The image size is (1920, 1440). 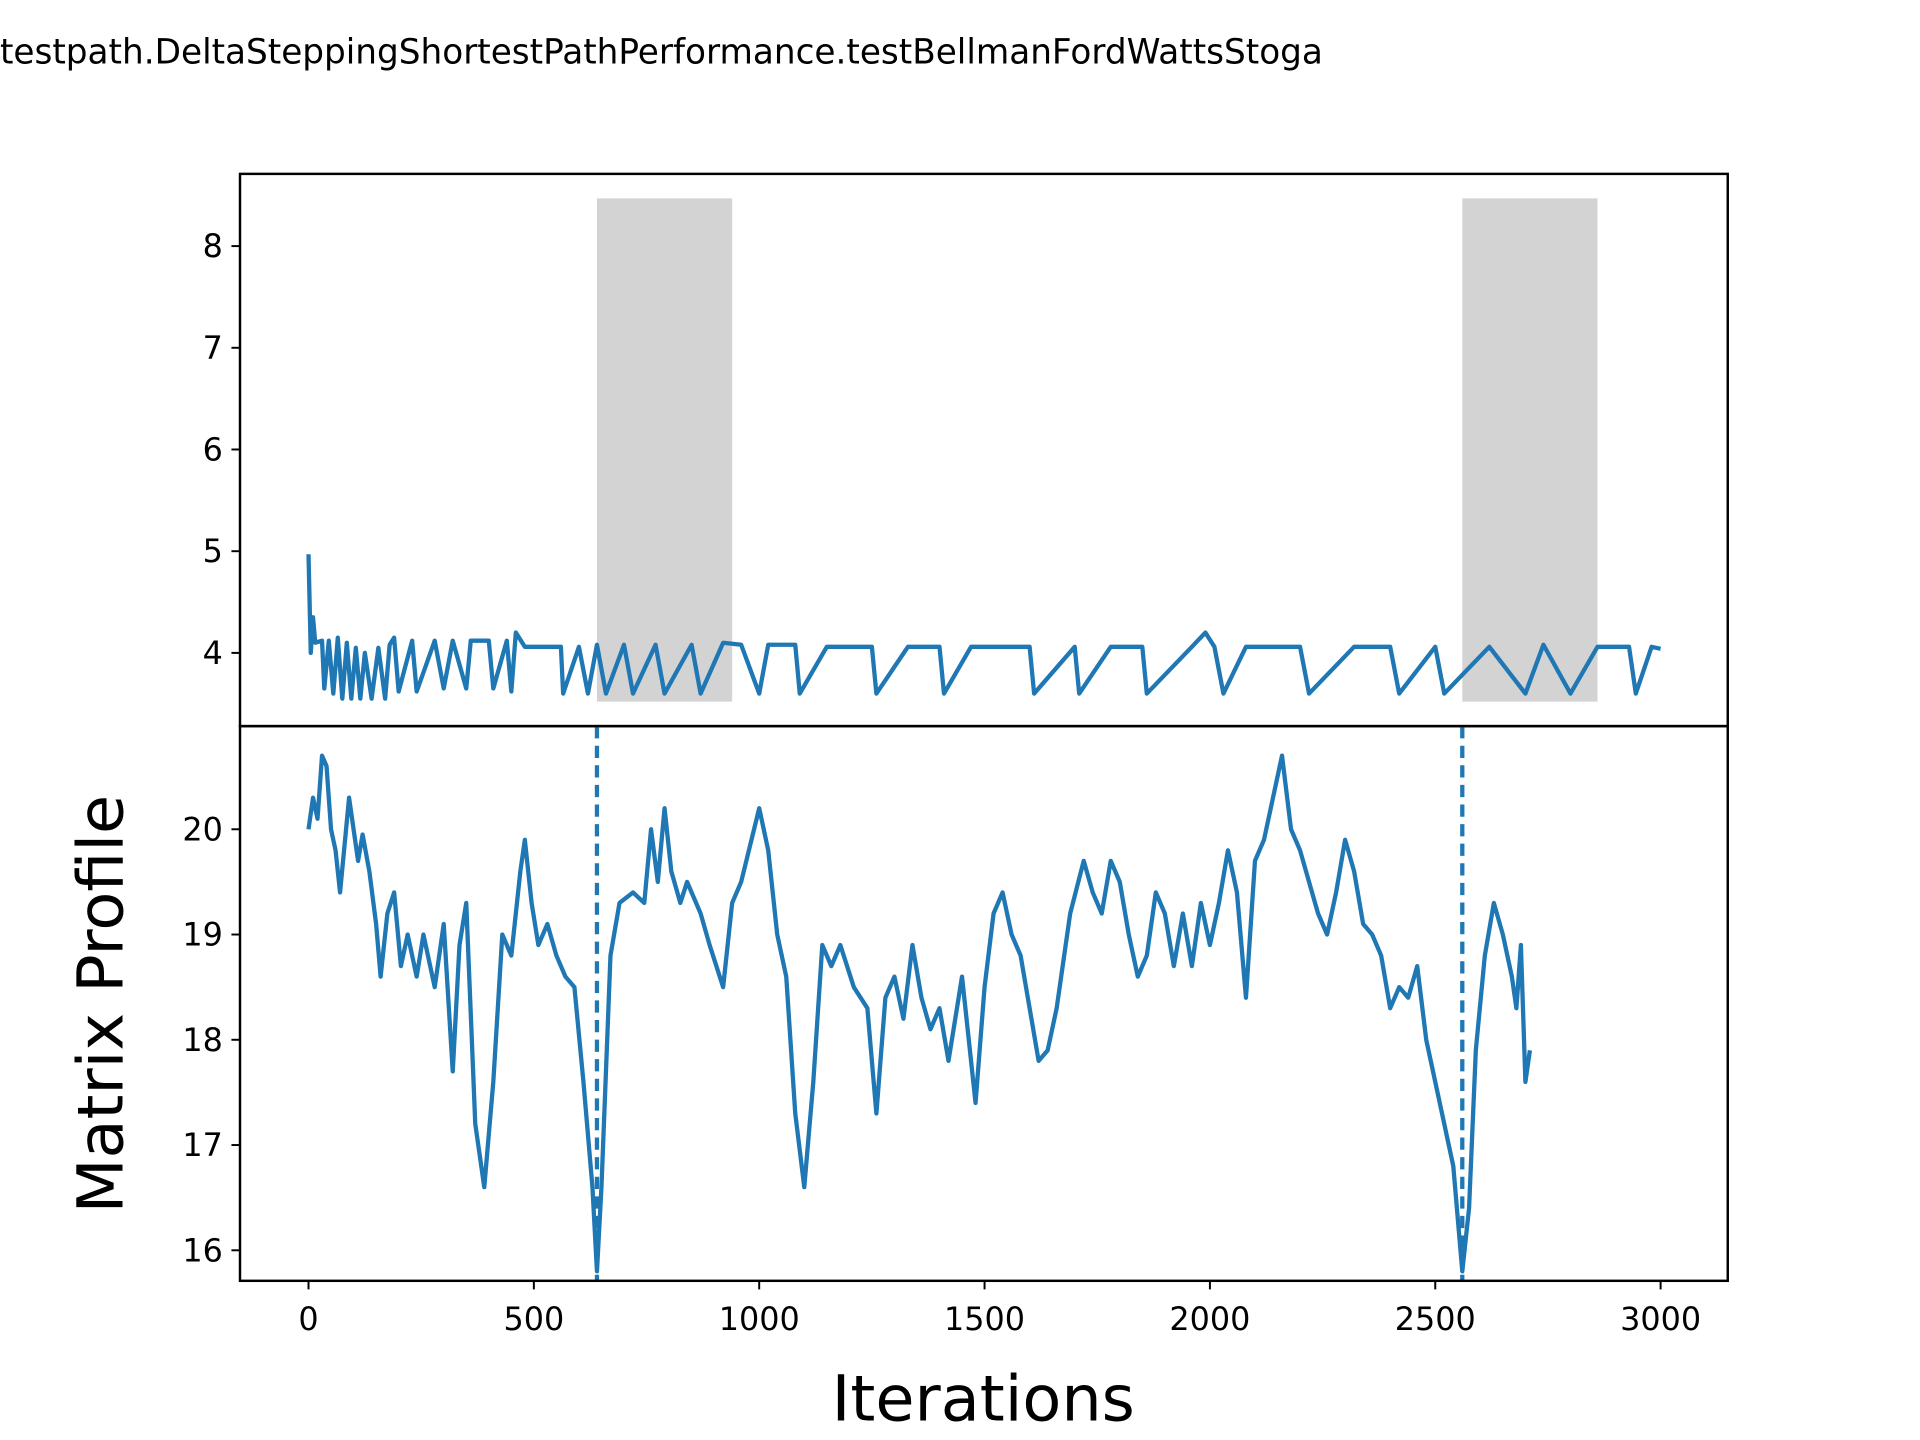 I want to click on x-tick-label: 2500, so click(x=1435, y=1319).